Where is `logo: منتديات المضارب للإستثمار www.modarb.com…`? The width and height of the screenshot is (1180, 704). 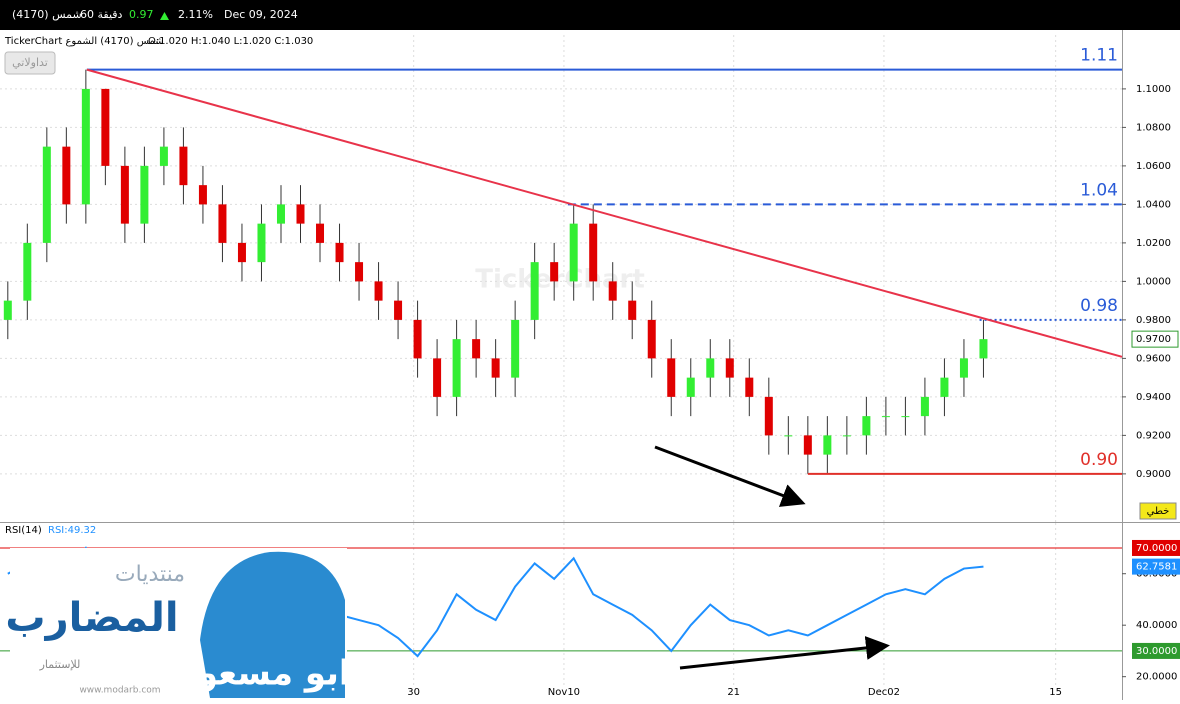 logo: منتديات المضارب للإستثمار www.modarb.com… is located at coordinates (178, 623).